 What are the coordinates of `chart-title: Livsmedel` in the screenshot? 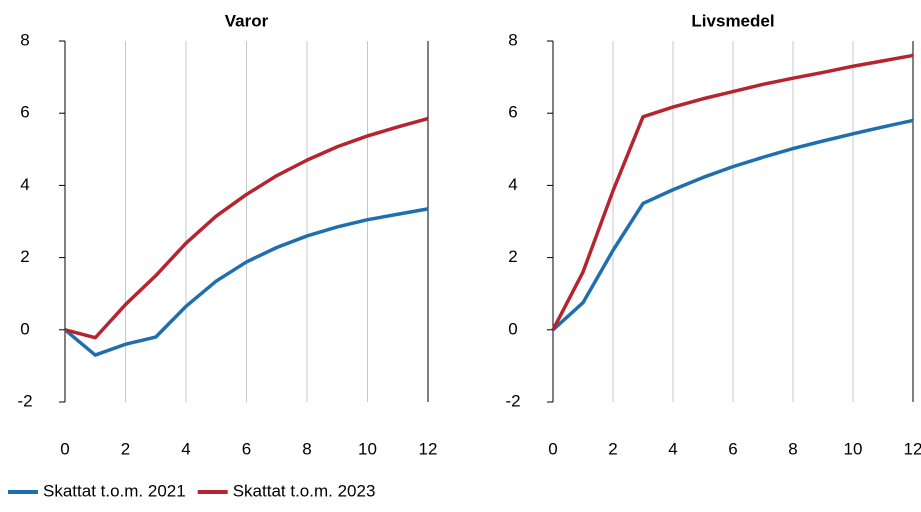 It's located at (732, 20).